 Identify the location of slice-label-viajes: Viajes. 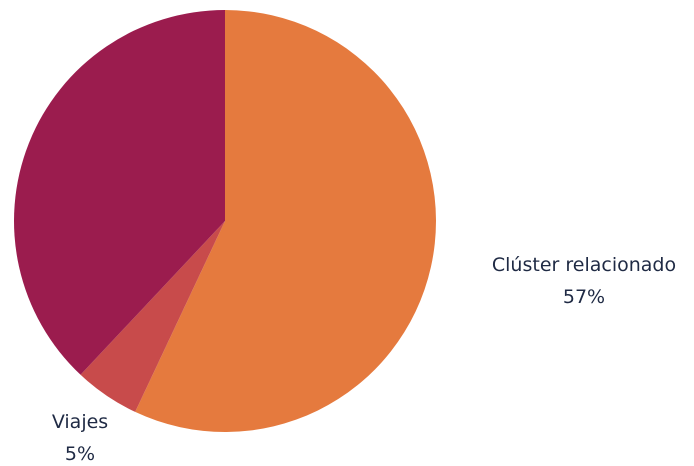
(80, 422).